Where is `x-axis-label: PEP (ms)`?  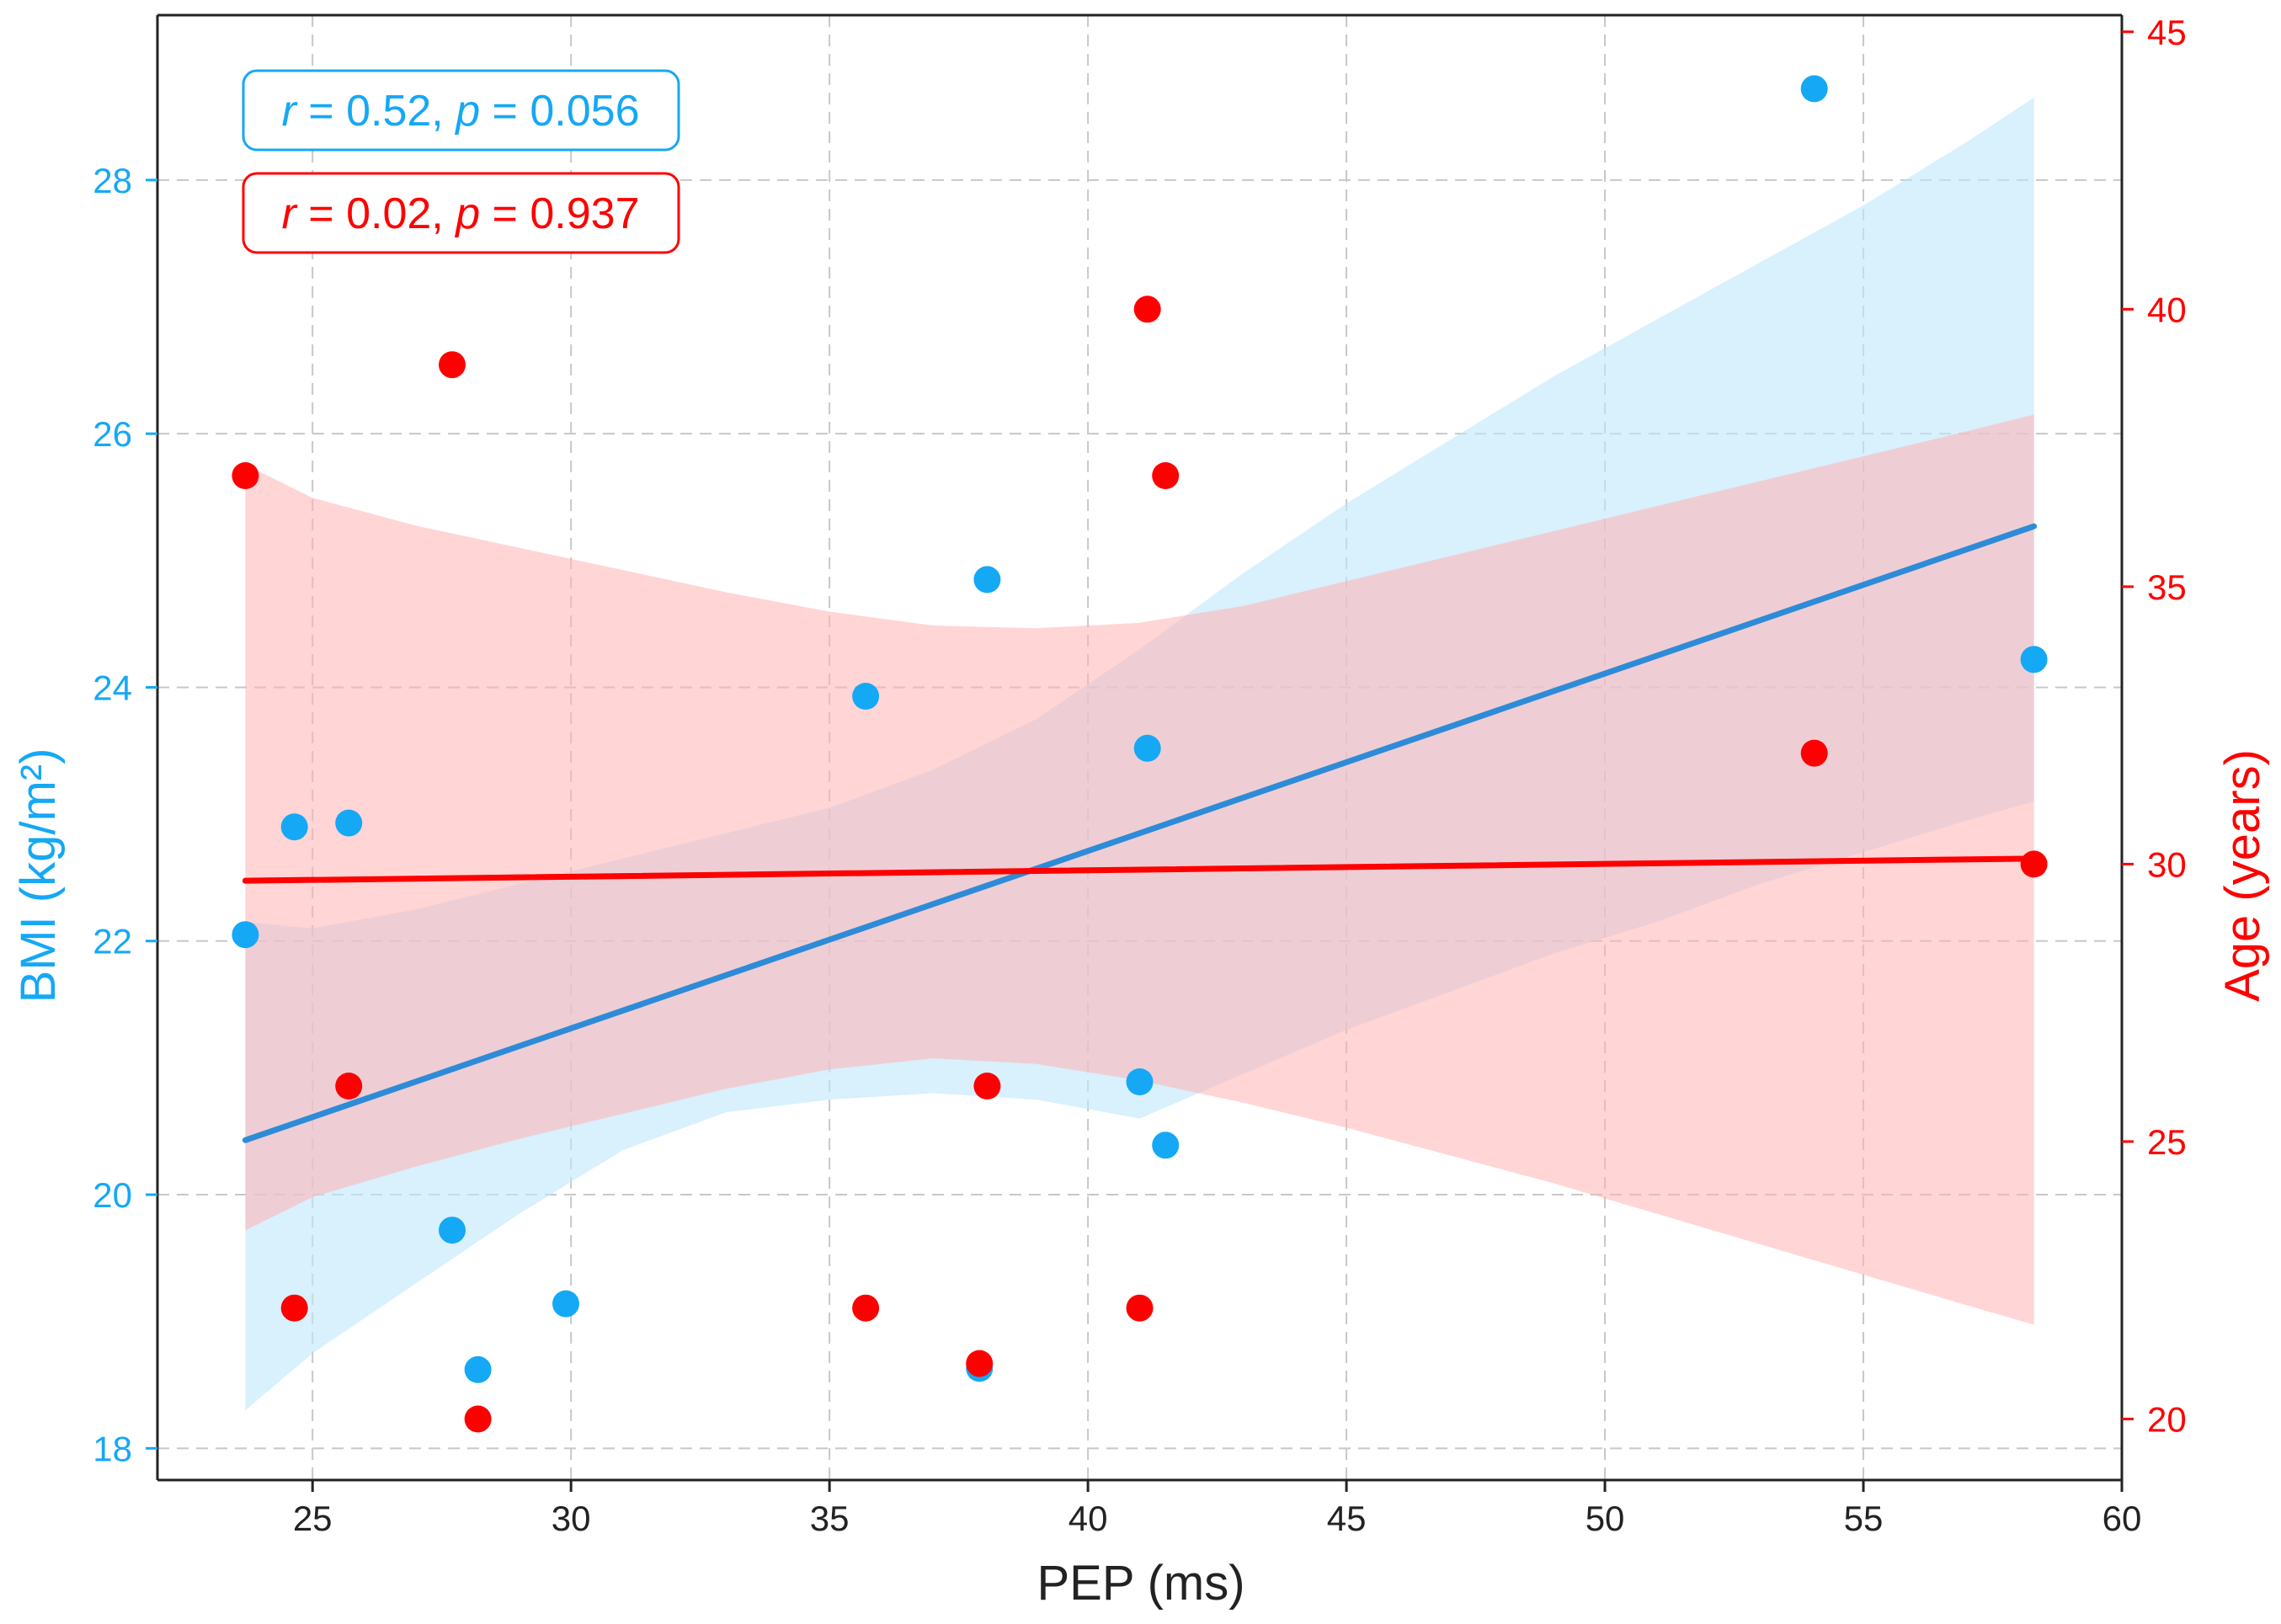
x-axis-label: PEP (ms) is located at coordinates (1140, 1583).